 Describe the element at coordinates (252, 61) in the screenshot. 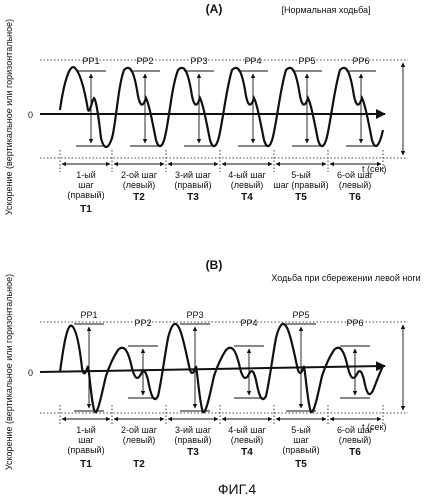

I see `panel-a-peak-label: PP4` at that location.